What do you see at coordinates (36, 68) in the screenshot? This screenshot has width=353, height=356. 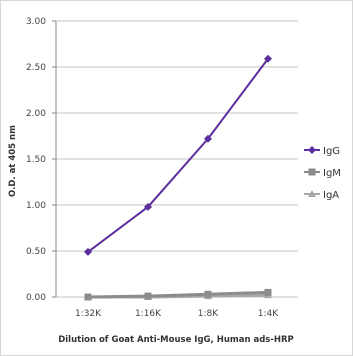 I see `y-tick-label: 2.50` at bounding box center [36, 68].